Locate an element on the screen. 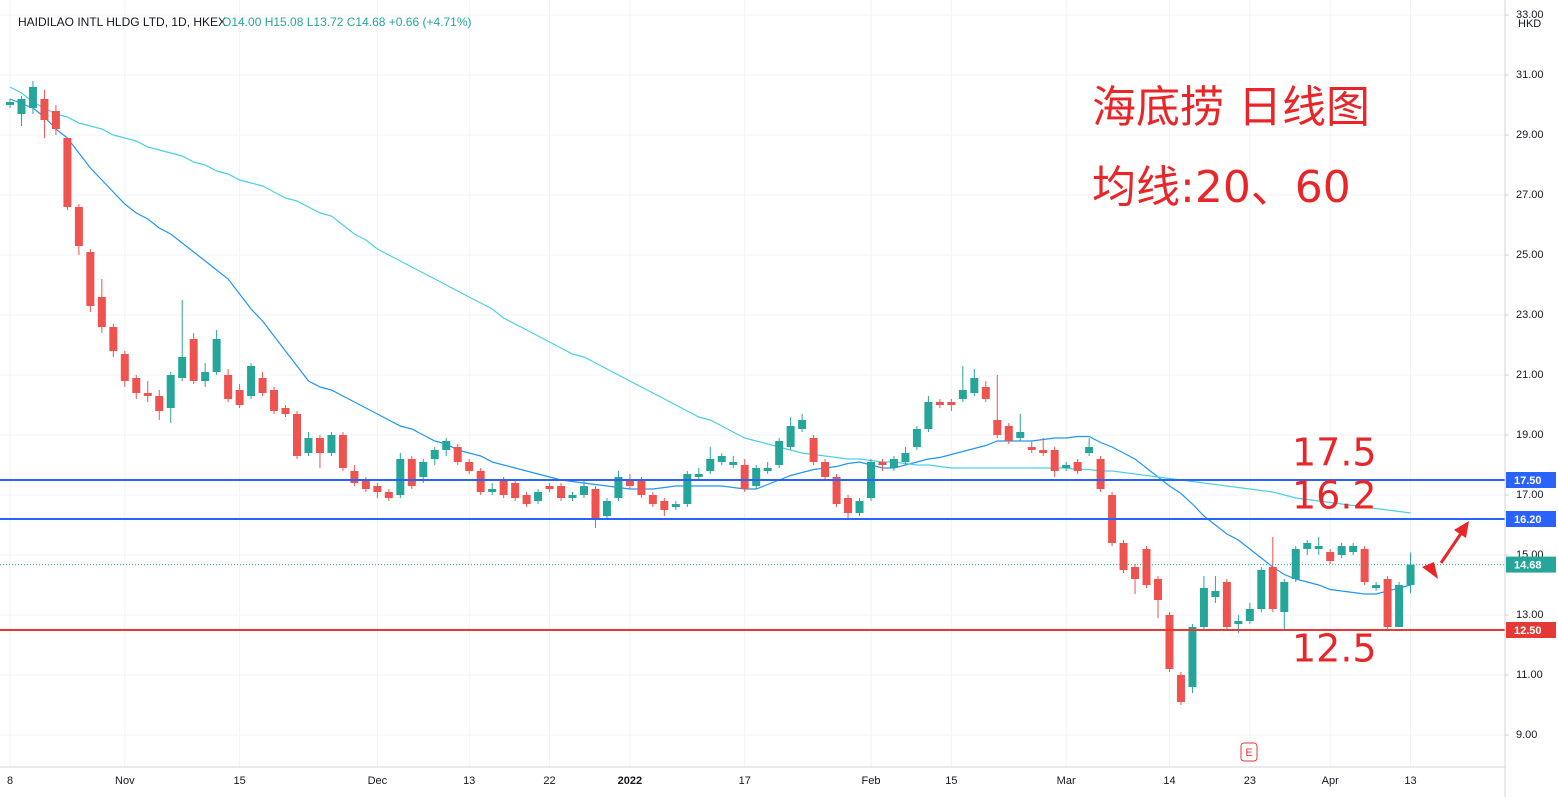  y-tick-label: 23.00 is located at coordinates (1530, 315).